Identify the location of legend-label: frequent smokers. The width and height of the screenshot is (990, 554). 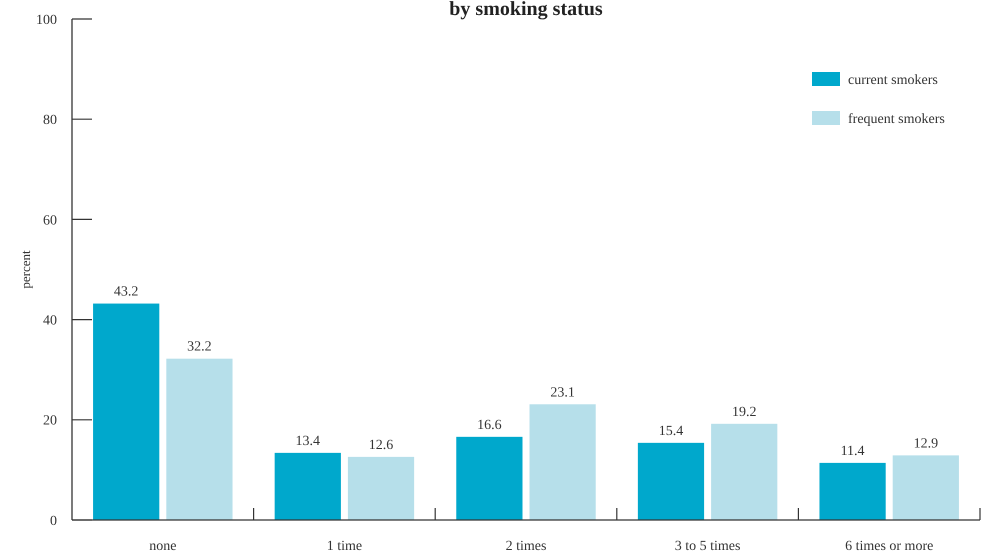
(896, 119).